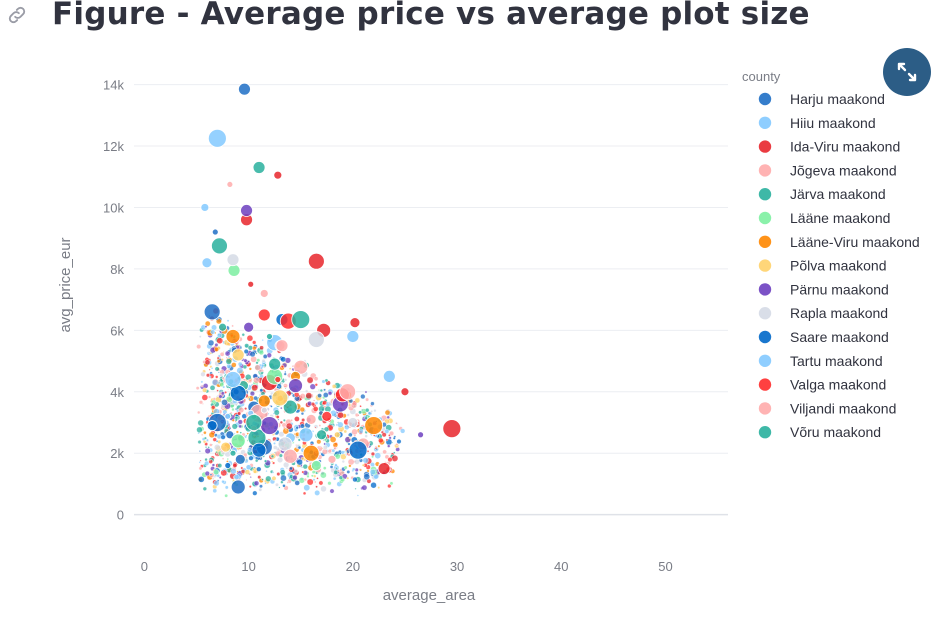 The image size is (932, 620). What do you see at coordinates (836, 361) in the screenshot?
I see `legend-label: Tartu maakond` at bounding box center [836, 361].